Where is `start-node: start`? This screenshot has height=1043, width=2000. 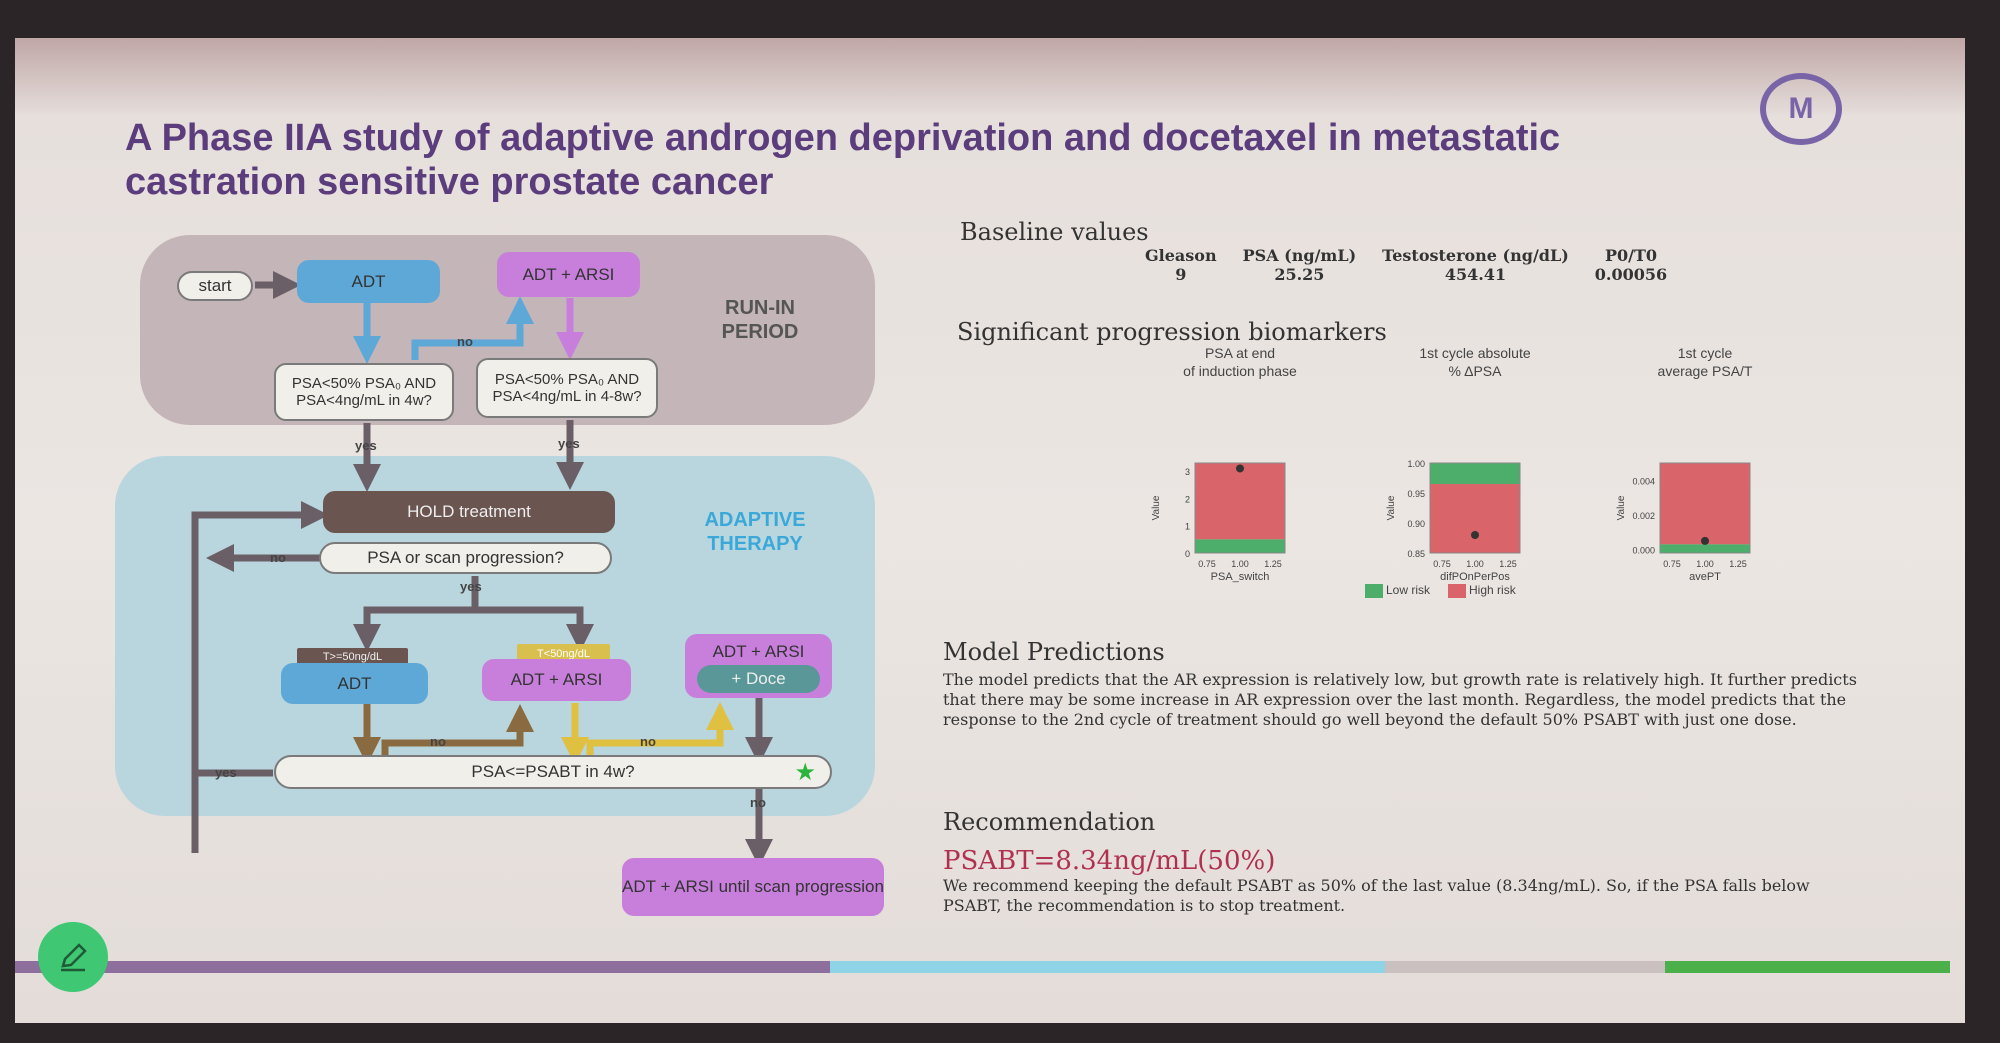 start-node: start is located at coordinates (215, 286).